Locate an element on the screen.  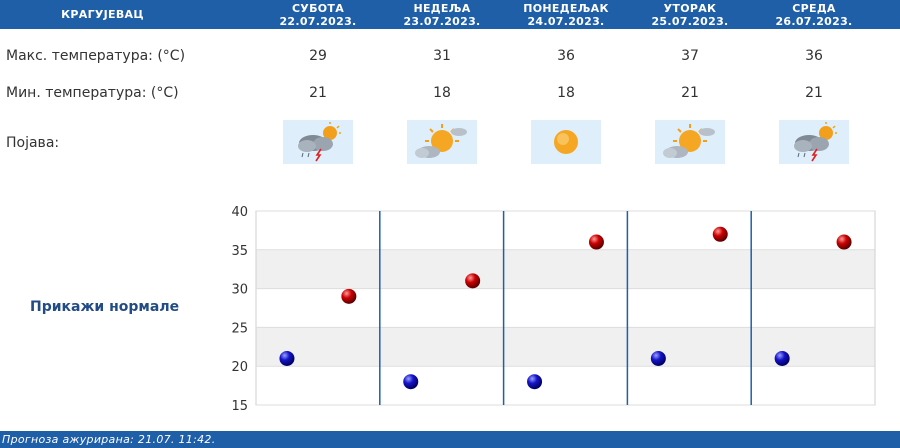
day-date: 23.07.2023. is located at coordinates (442, 21).